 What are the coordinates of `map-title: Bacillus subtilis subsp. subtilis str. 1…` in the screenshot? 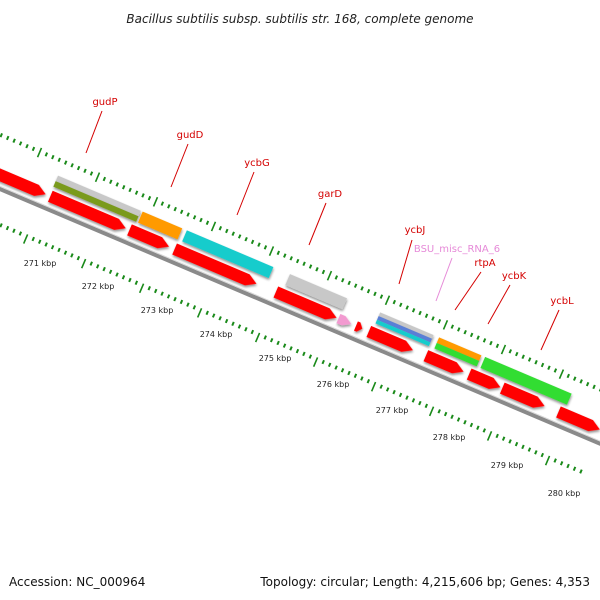 It's located at (299, 19).